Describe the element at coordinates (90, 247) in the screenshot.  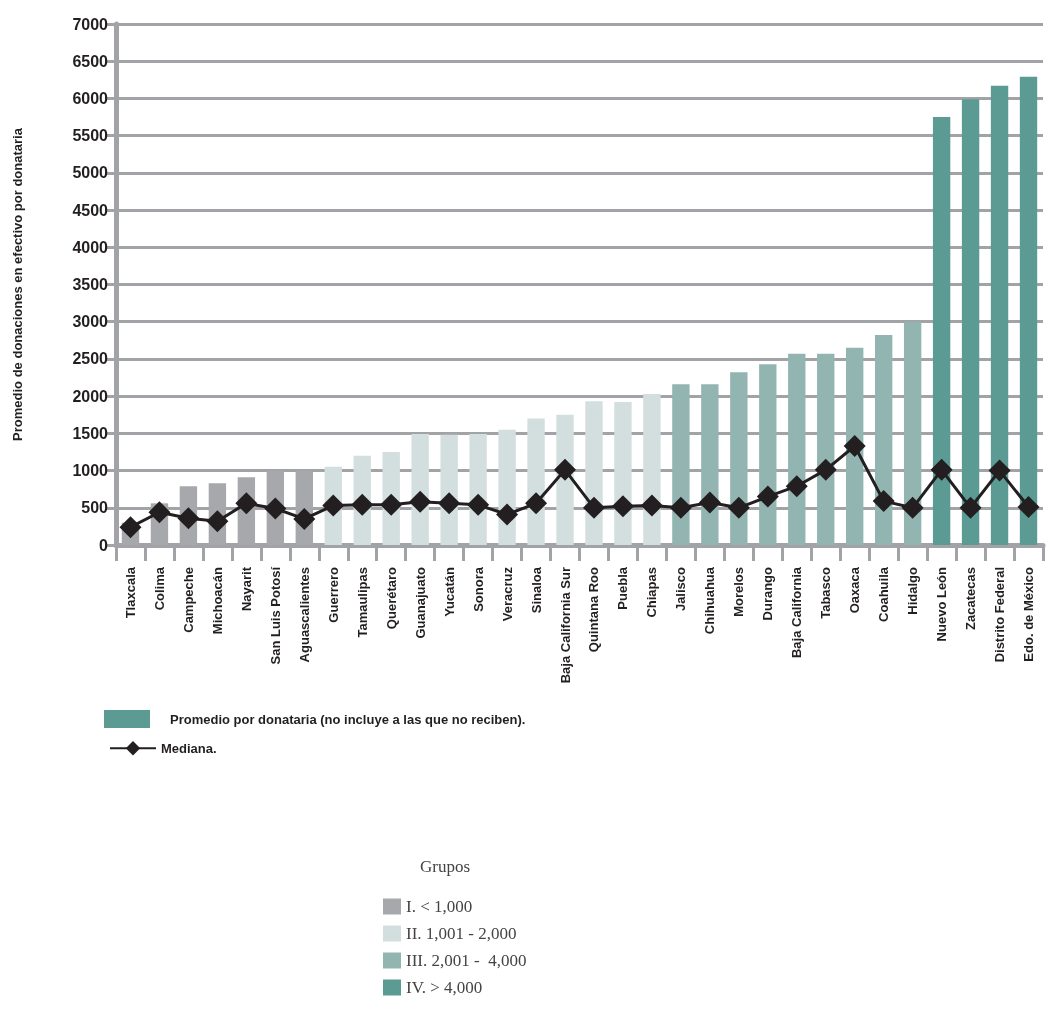
I see `y-tick-label: 4000` at that location.